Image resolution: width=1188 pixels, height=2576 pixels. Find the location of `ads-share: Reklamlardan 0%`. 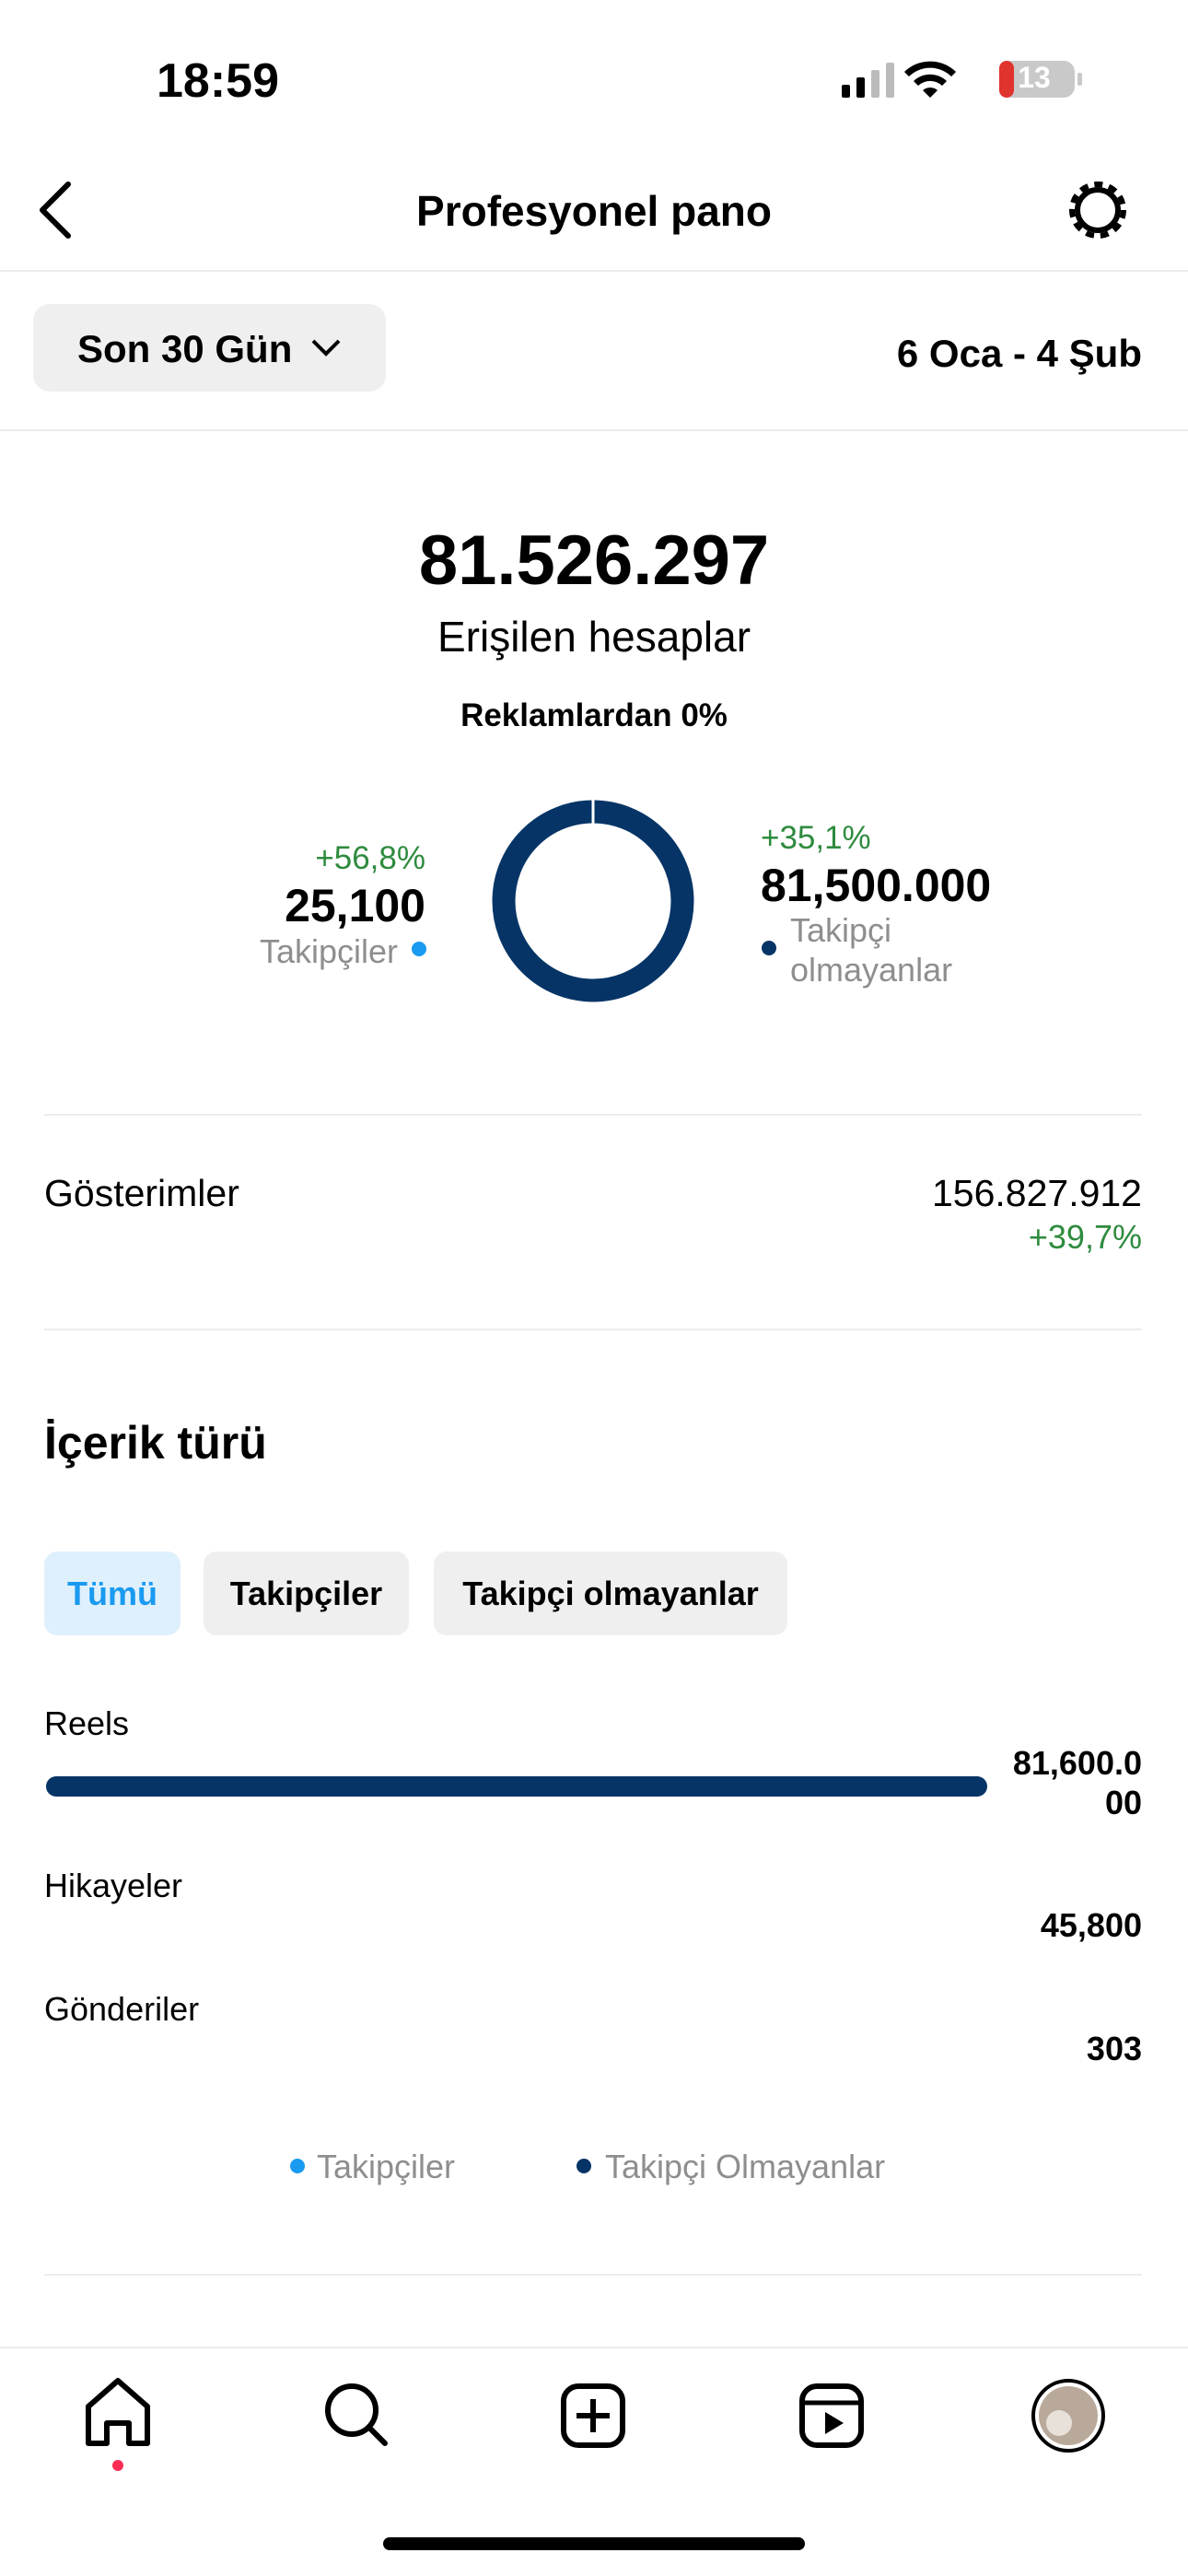

ads-share: Reklamlardan 0% is located at coordinates (594, 715).